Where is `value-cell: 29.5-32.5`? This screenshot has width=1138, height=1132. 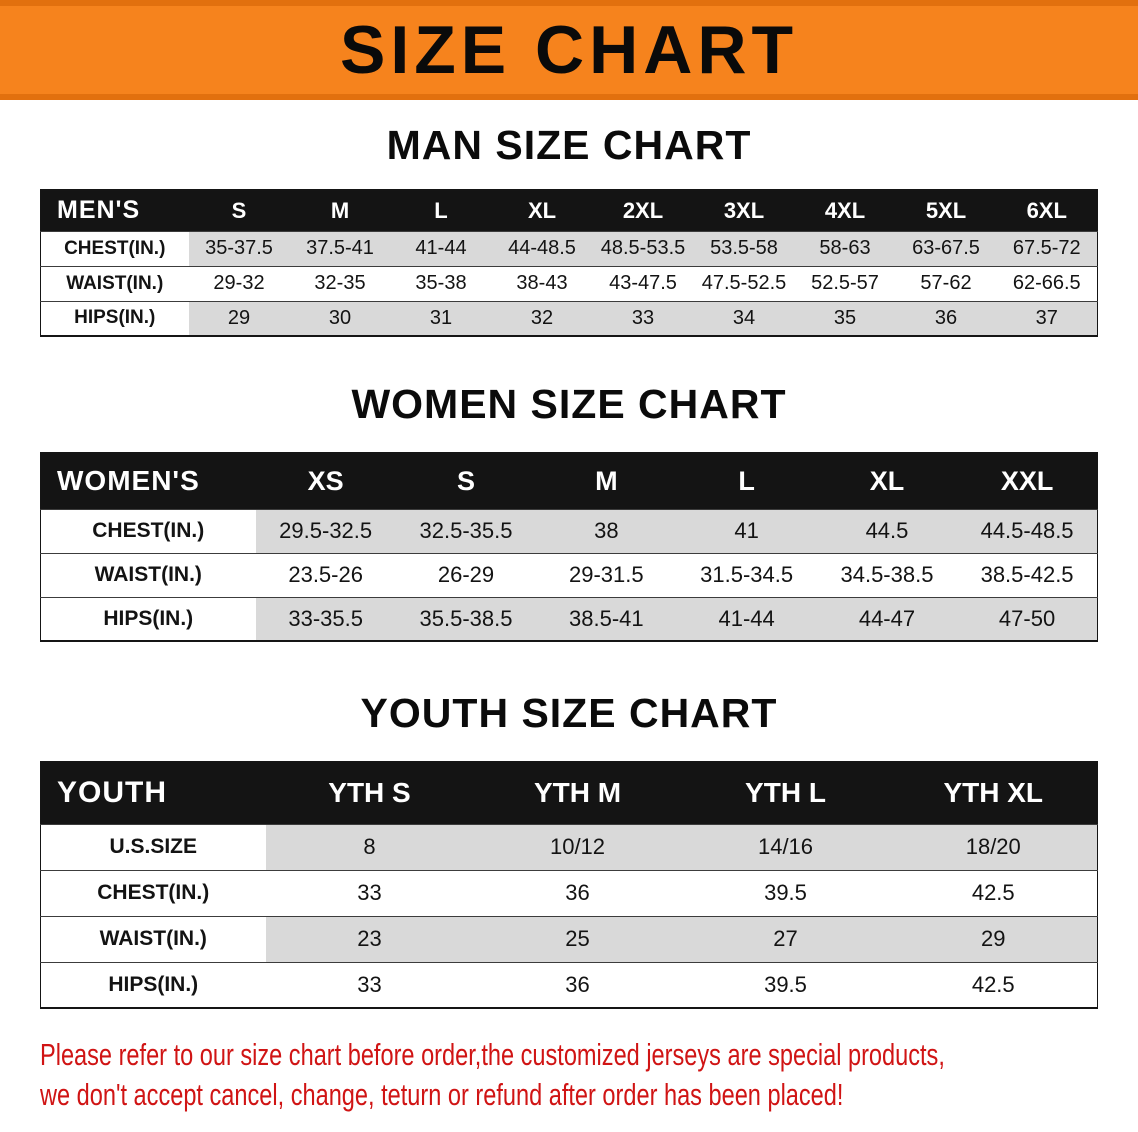 value-cell: 29.5-32.5 is located at coordinates (325, 530).